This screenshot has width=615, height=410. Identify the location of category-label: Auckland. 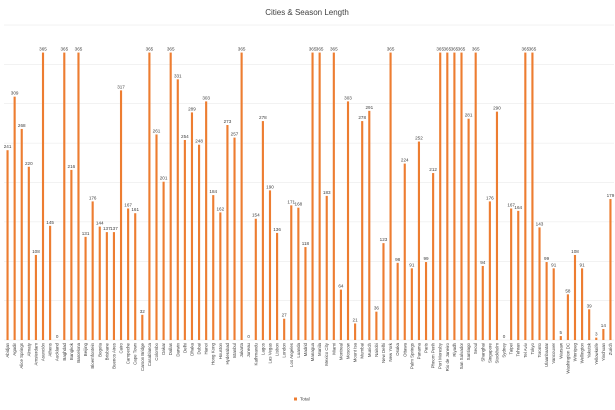
(57, 351).